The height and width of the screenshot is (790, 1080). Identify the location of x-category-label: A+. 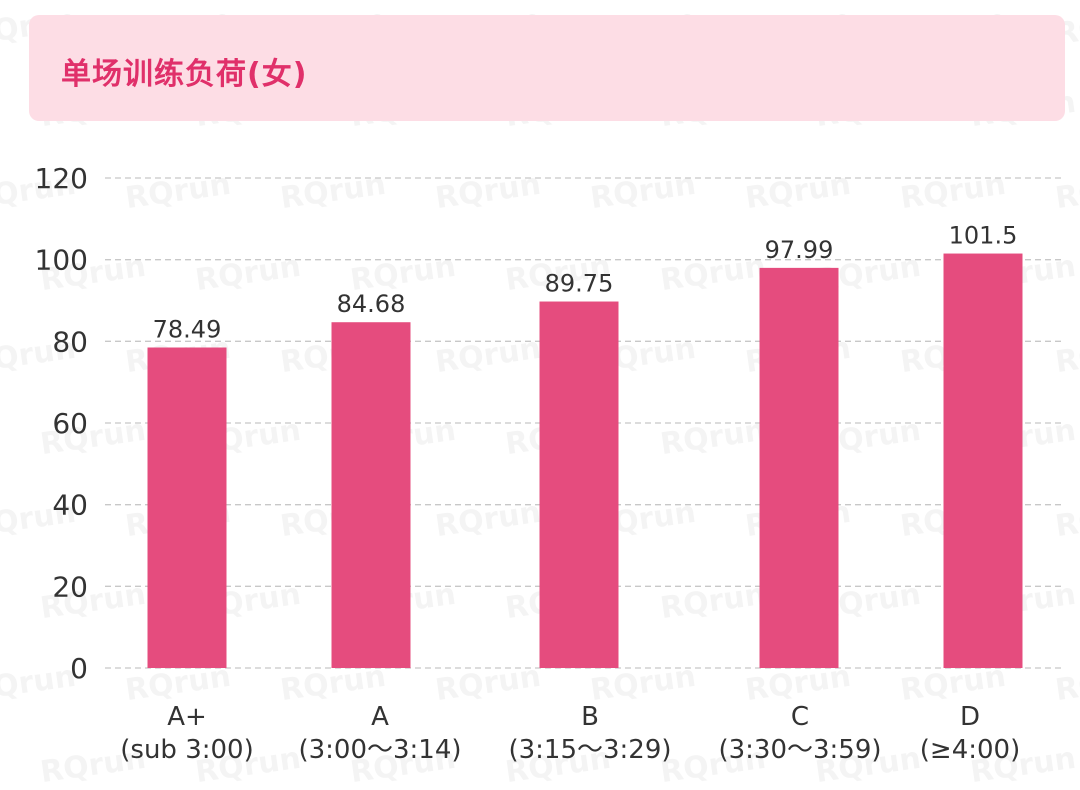
(187, 717).